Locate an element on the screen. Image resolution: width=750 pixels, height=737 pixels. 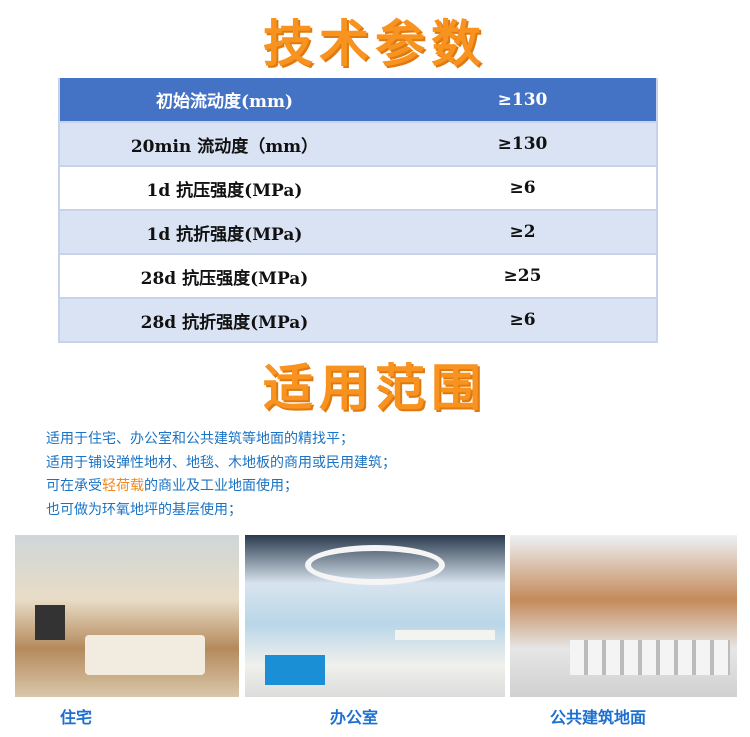
usage-text: 的商业及工业地面使用； is located at coordinates (221, 486).